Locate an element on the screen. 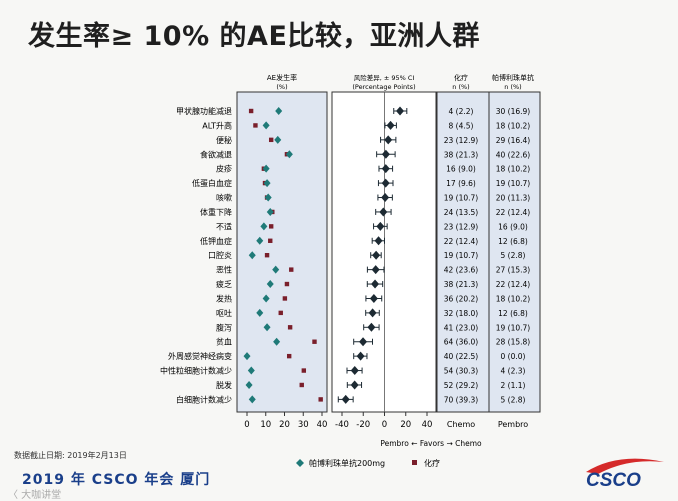 The height and width of the screenshot is (501, 678). row-label: ALT升高 is located at coordinates (217, 125).